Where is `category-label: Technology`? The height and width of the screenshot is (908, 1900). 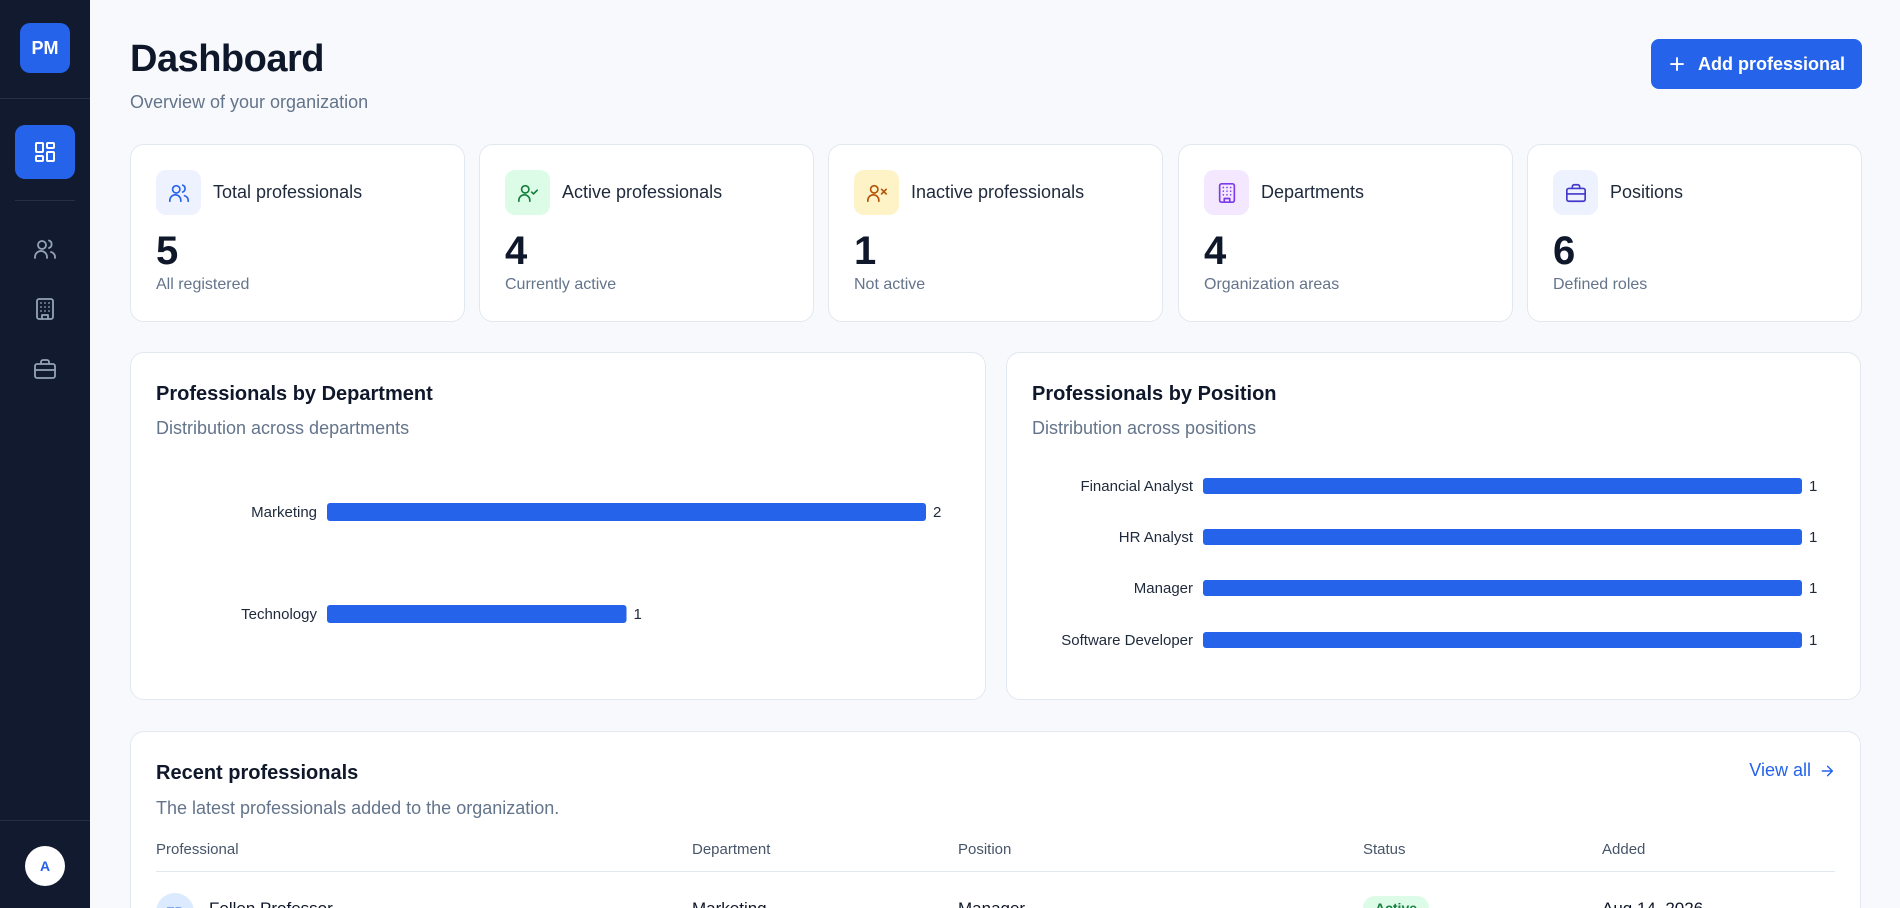 category-label: Technology is located at coordinates (279, 614).